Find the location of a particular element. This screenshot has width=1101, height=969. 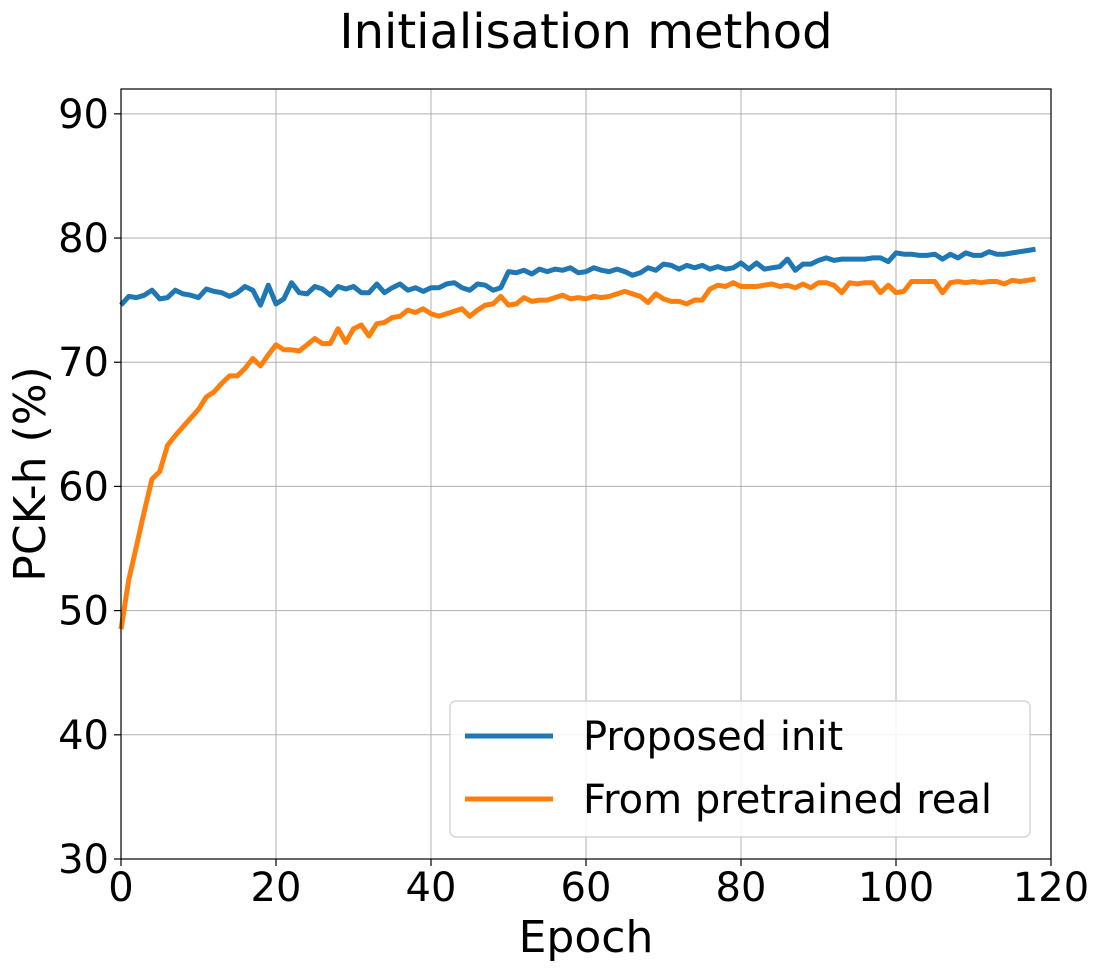

legend-label: Proposed init is located at coordinates (713, 737).